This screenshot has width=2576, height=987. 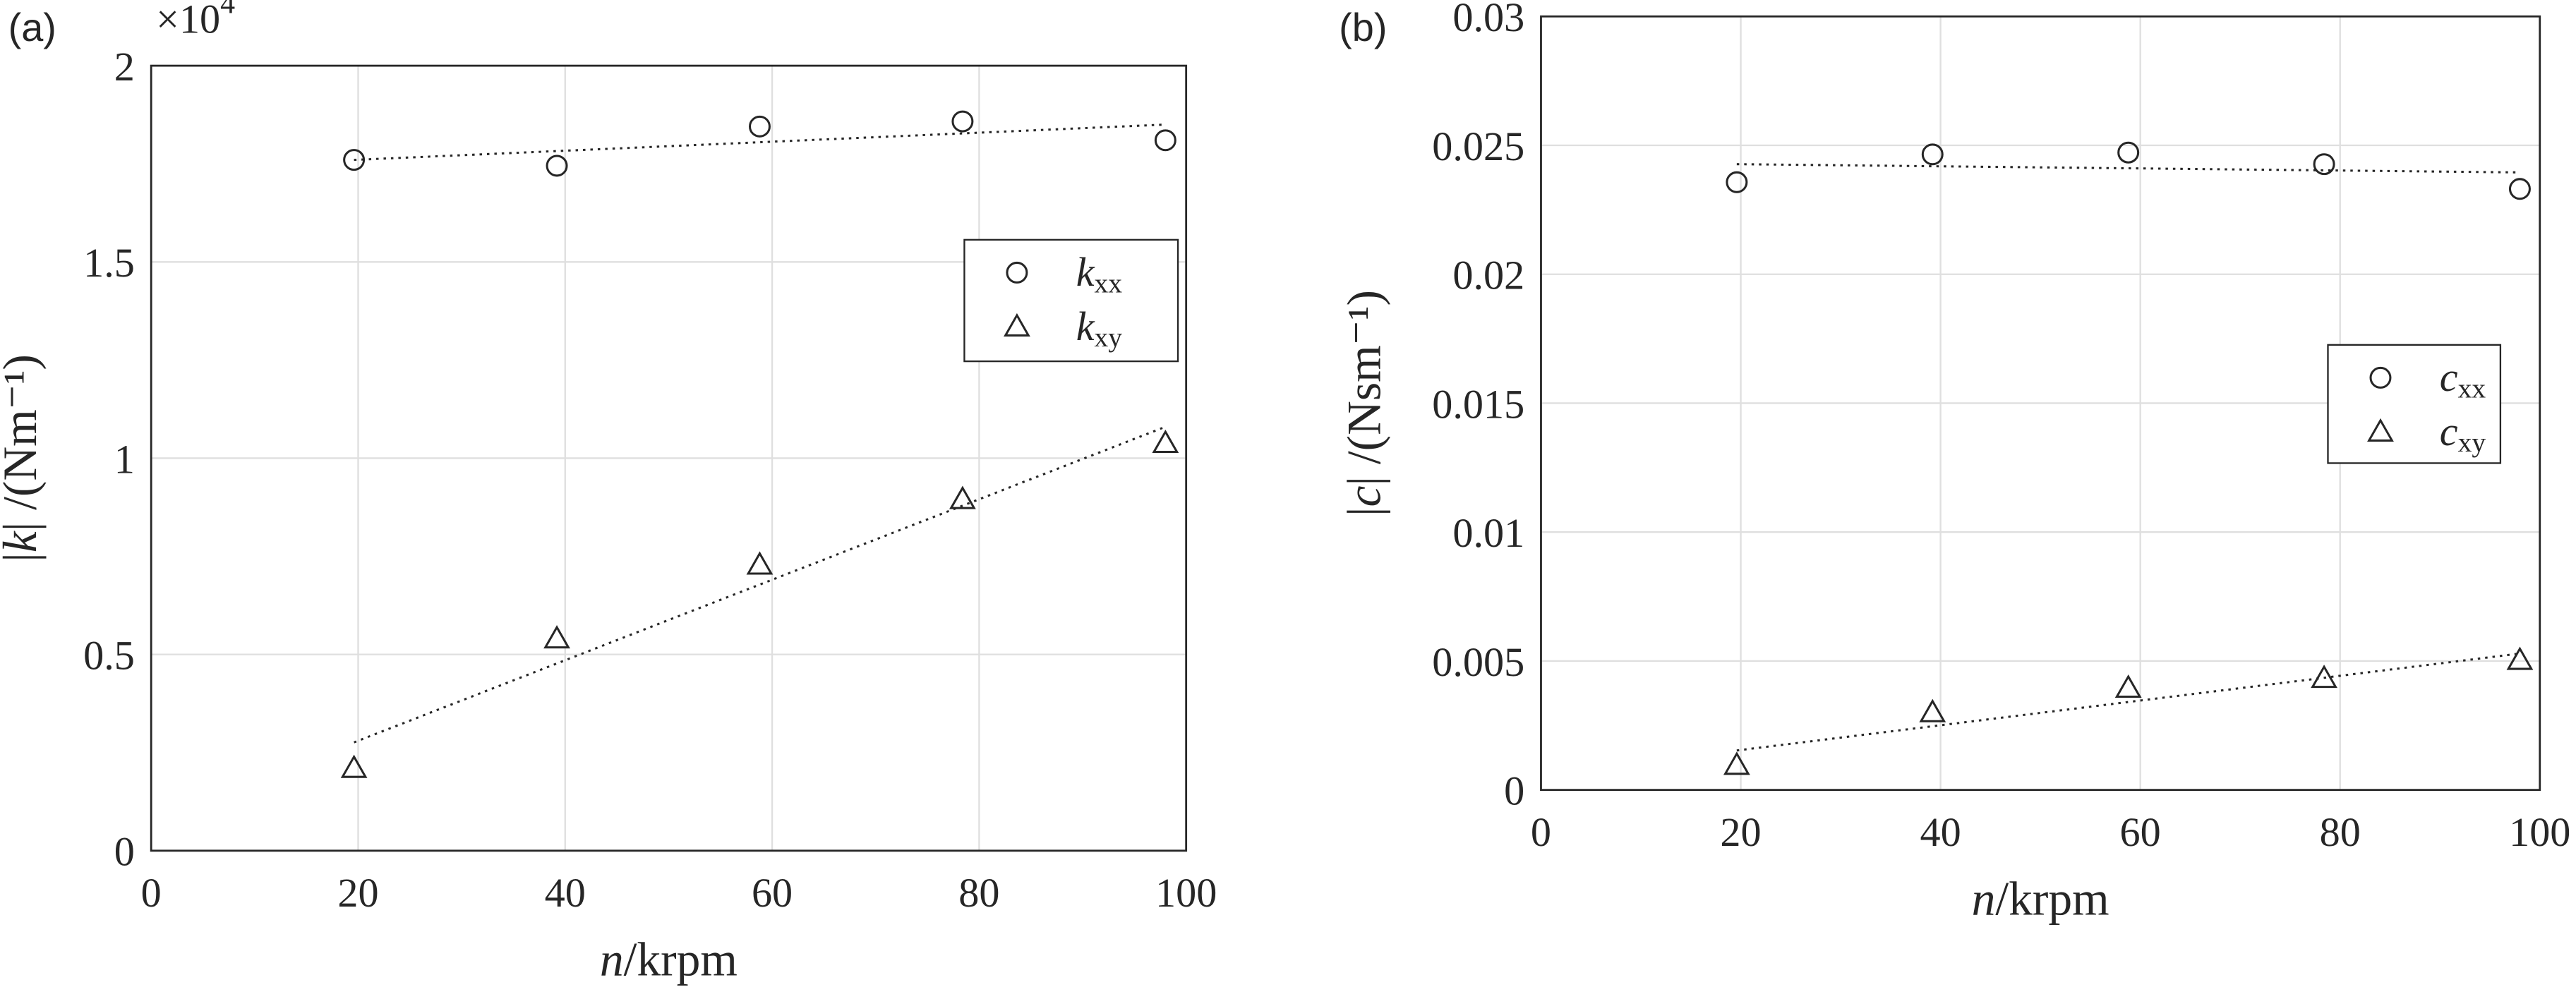 What do you see at coordinates (23, 432) in the screenshot?
I see `y-label-unit: /(Nm⁻¹)` at bounding box center [23, 432].